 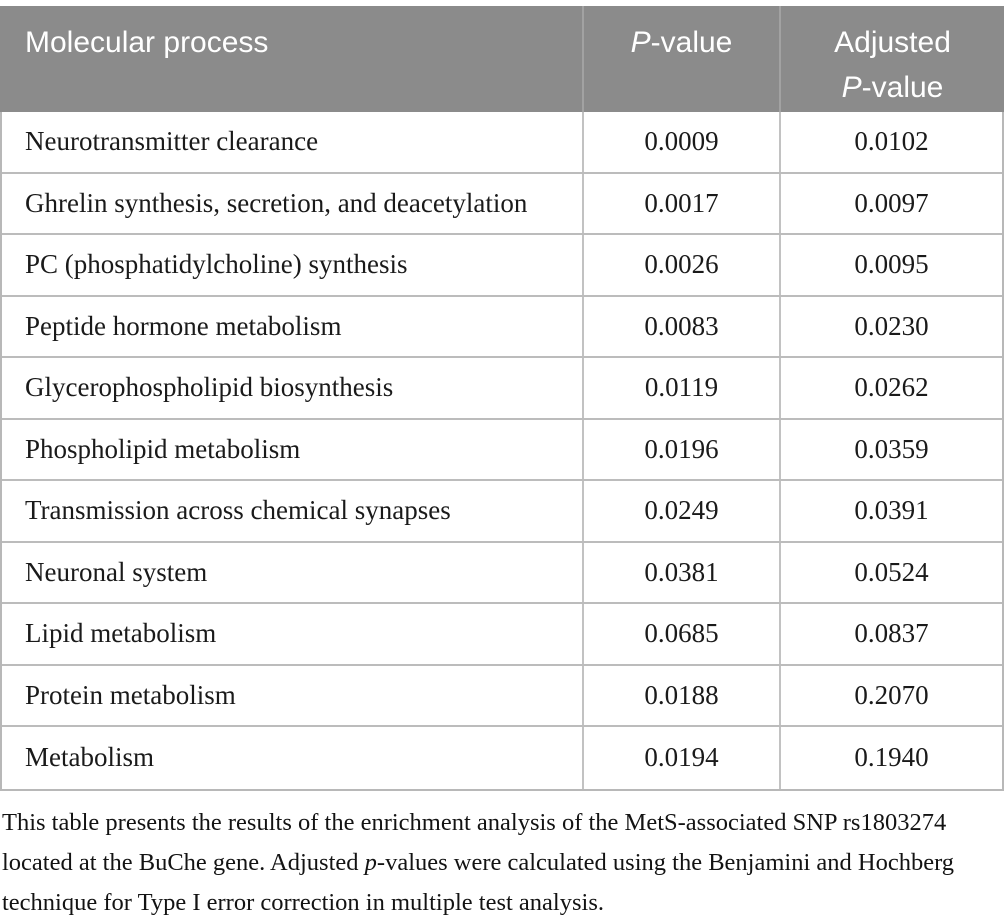 I want to click on column-header-adjusted-p-value: Adjusted P-value, so click(x=891, y=59).